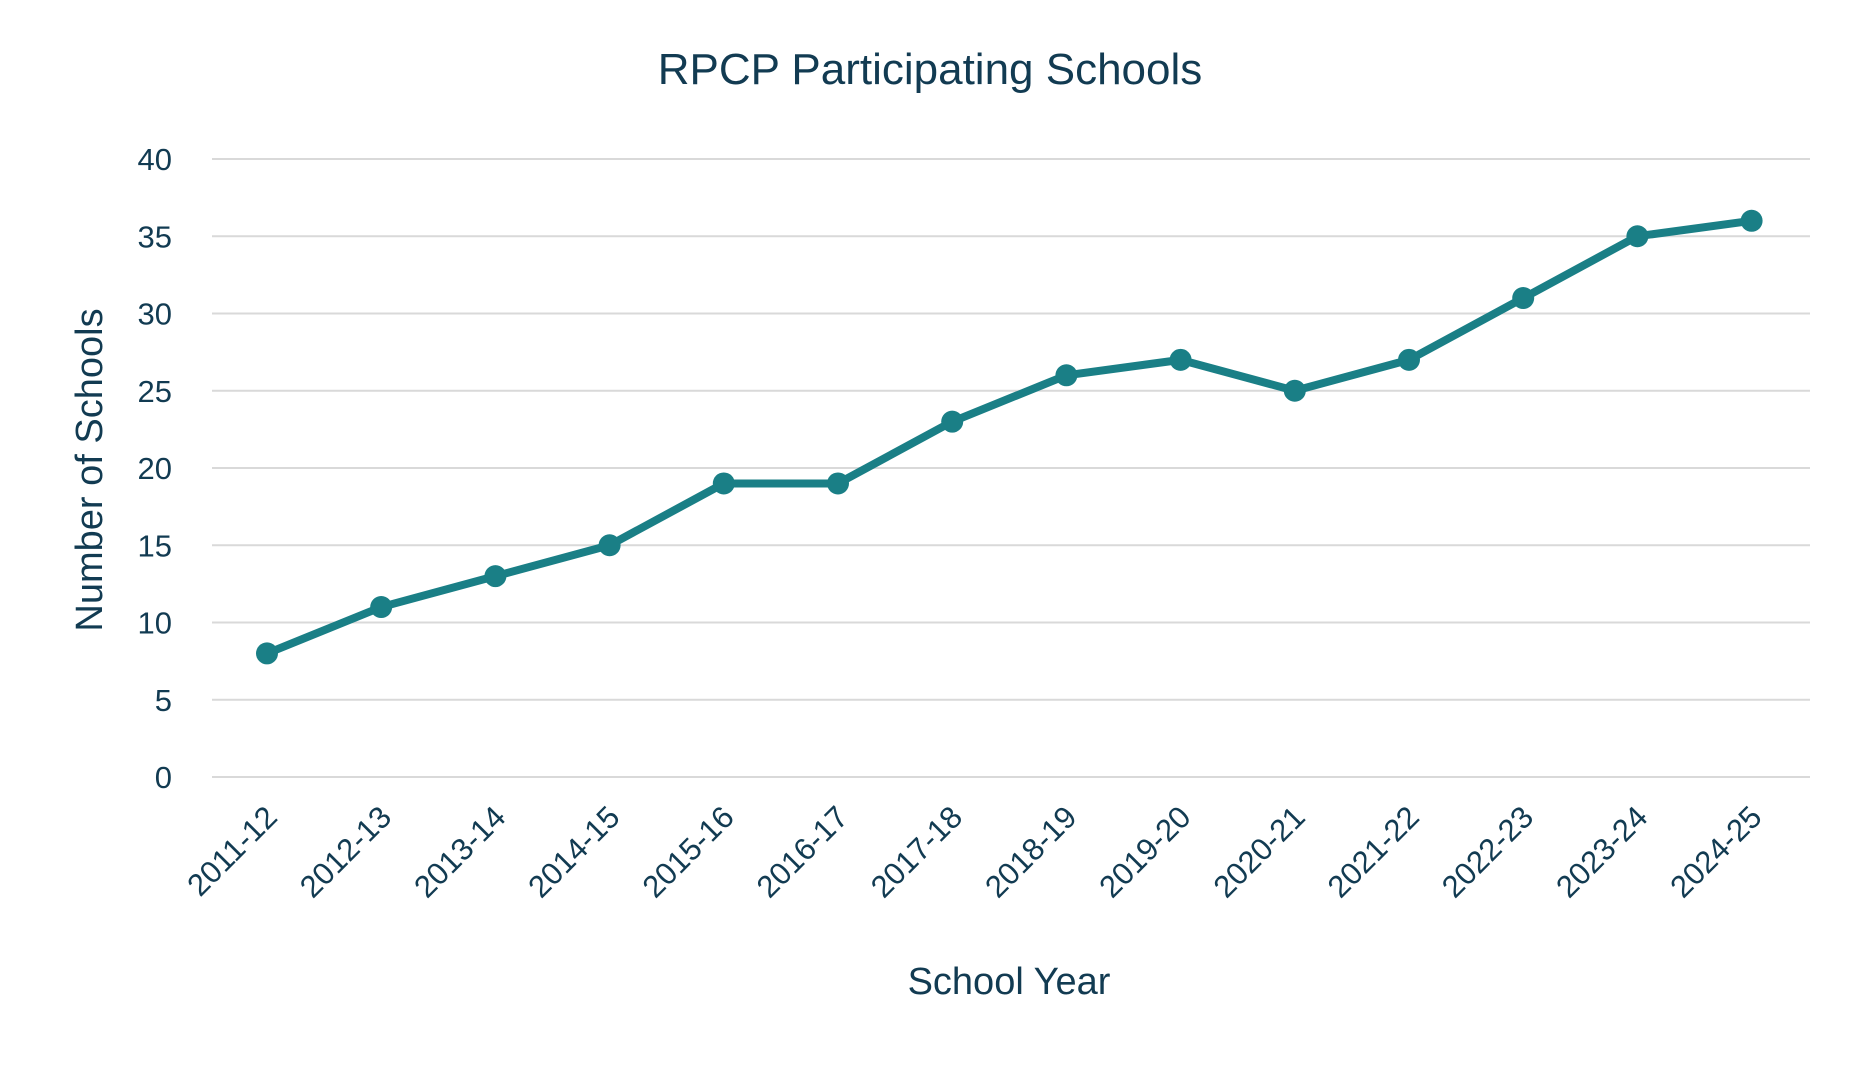 The height and width of the screenshot is (1068, 1856). Describe the element at coordinates (155, 314) in the screenshot. I see `y-tick-label: 30` at that location.